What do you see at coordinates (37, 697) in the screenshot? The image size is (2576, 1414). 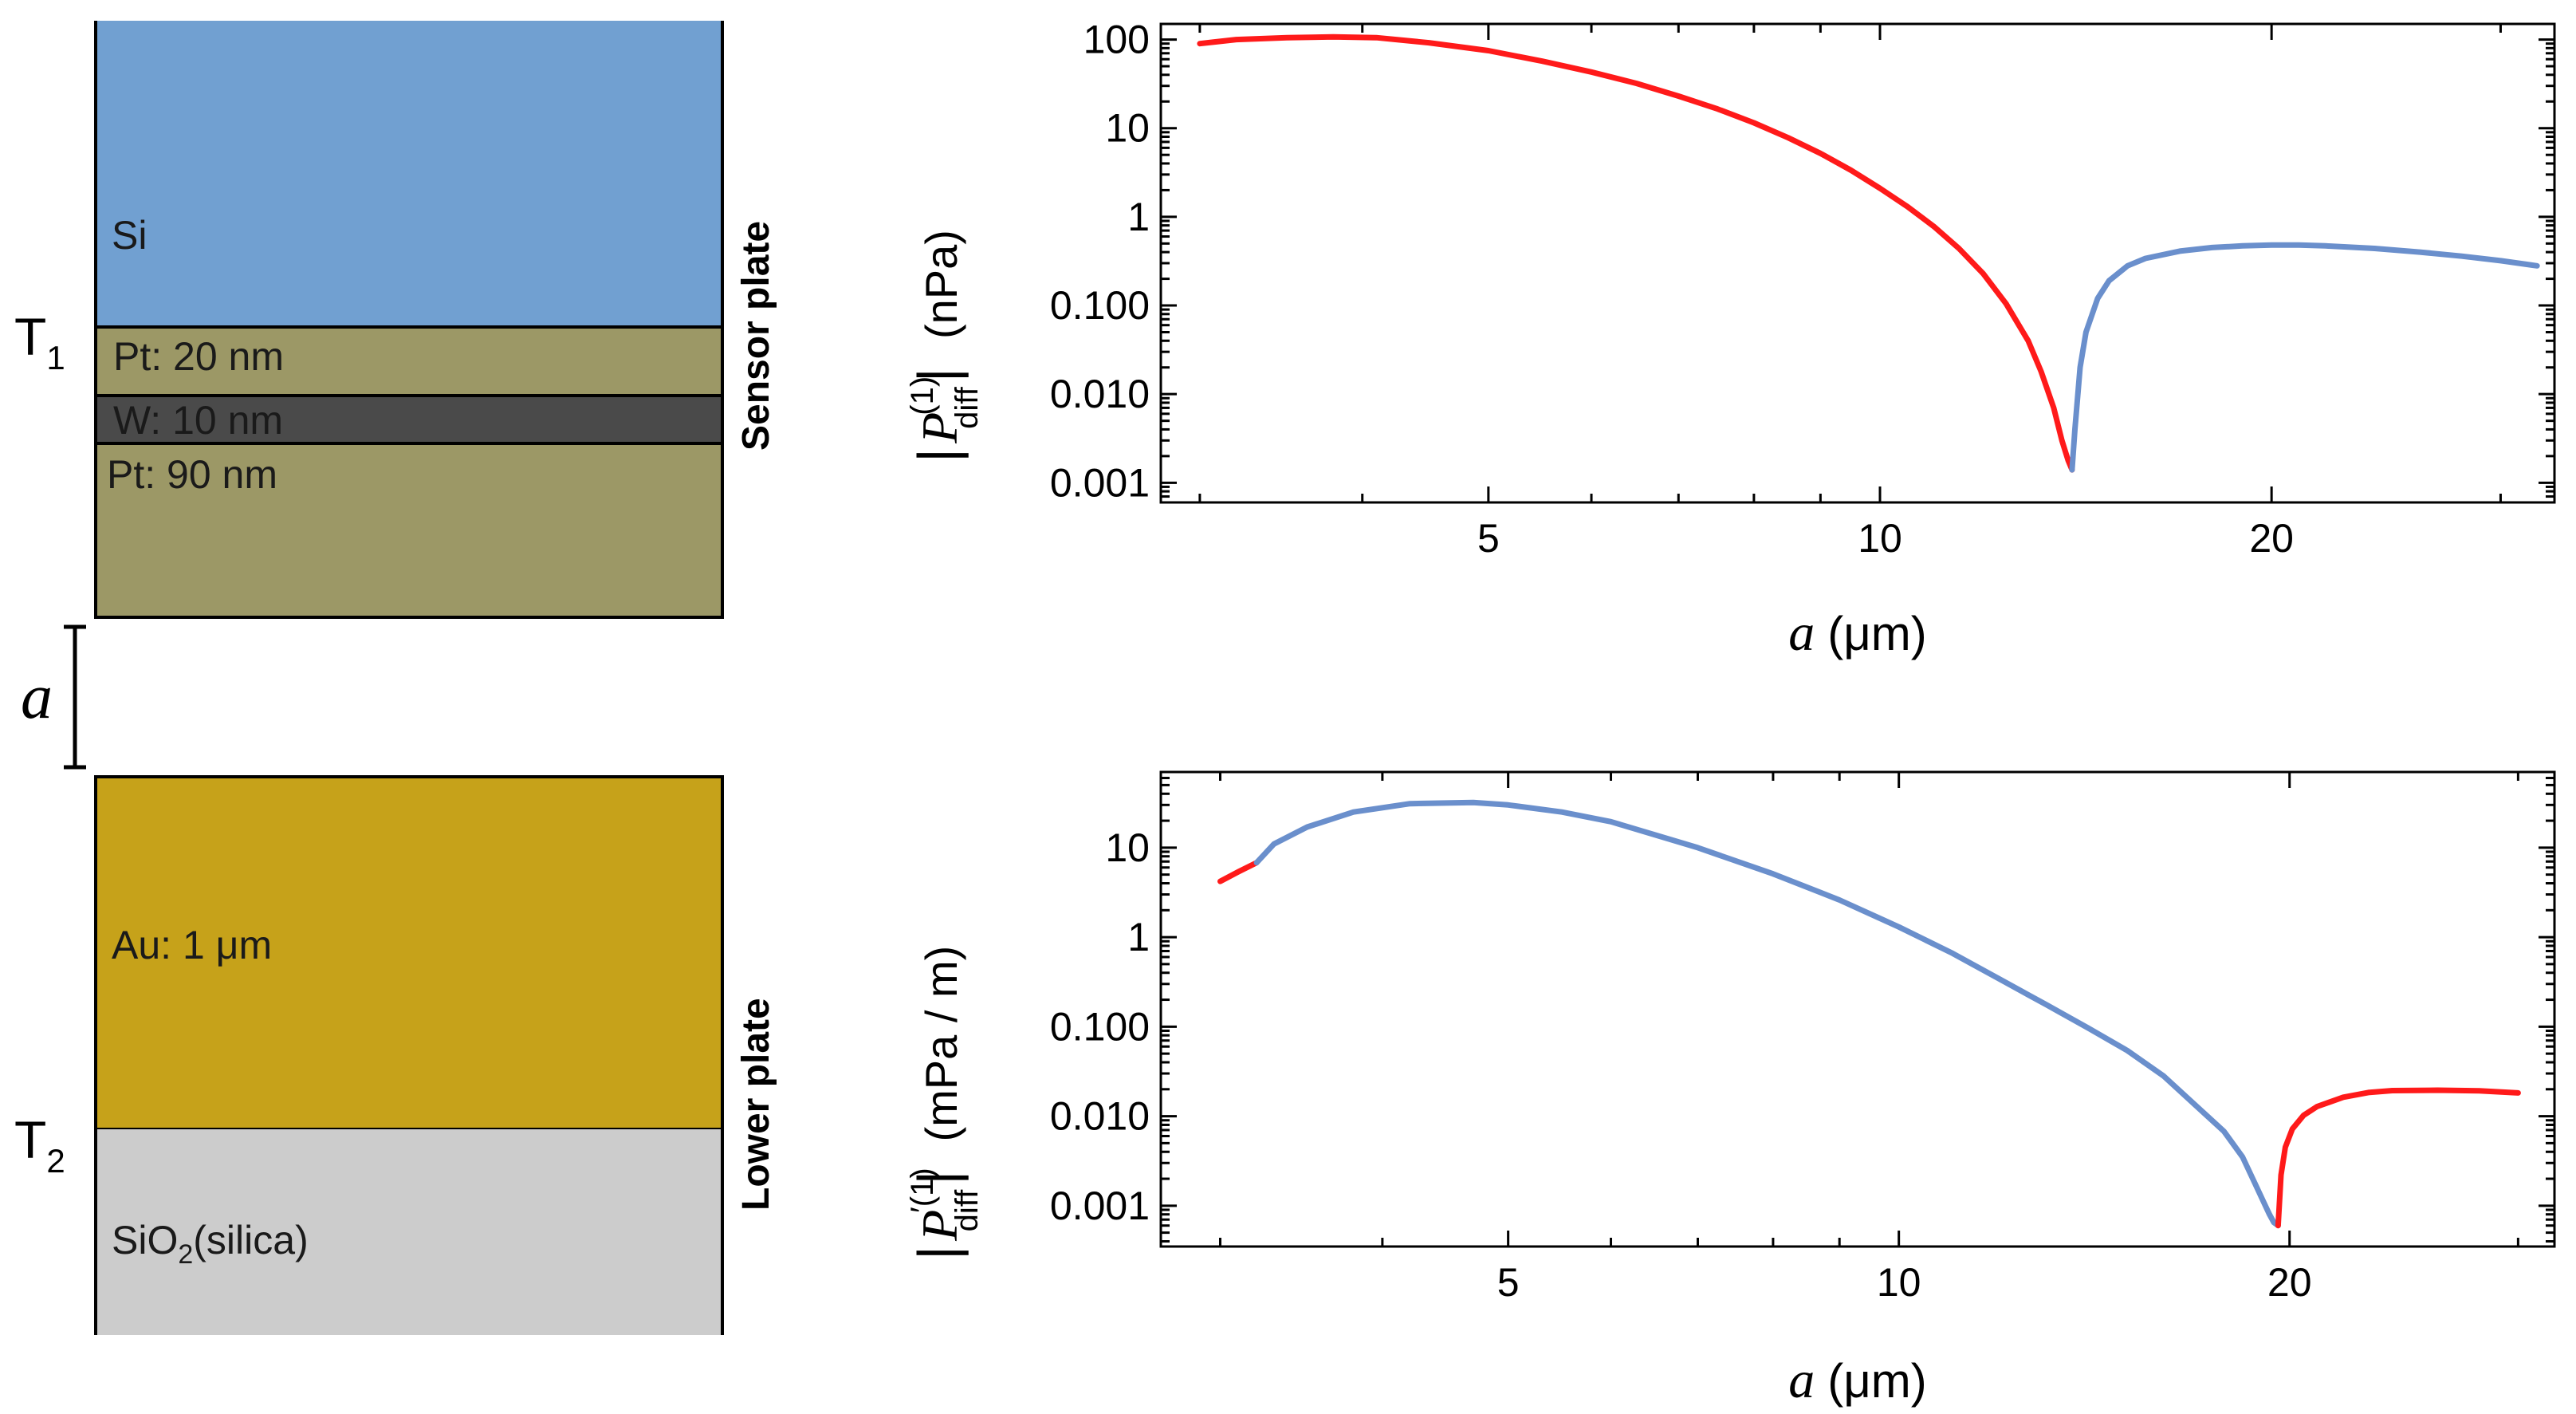 I see `gap-label: a` at bounding box center [37, 697].